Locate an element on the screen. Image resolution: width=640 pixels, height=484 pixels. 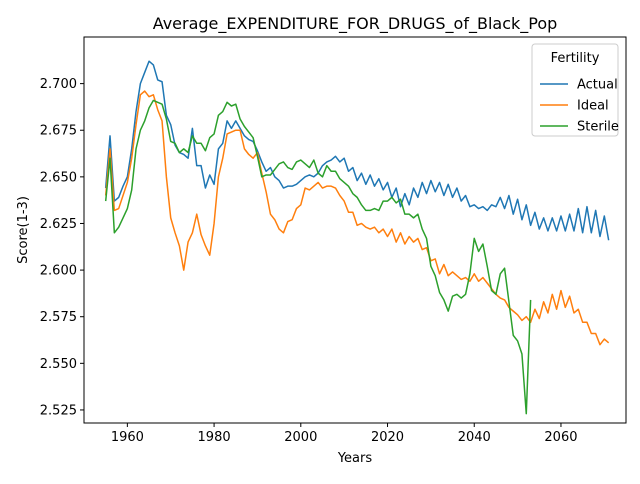
y-axis: 2.525 2.550 2.575 2.600 2.625 2.650 2.675 2.700 is located at coordinates (62, 247).